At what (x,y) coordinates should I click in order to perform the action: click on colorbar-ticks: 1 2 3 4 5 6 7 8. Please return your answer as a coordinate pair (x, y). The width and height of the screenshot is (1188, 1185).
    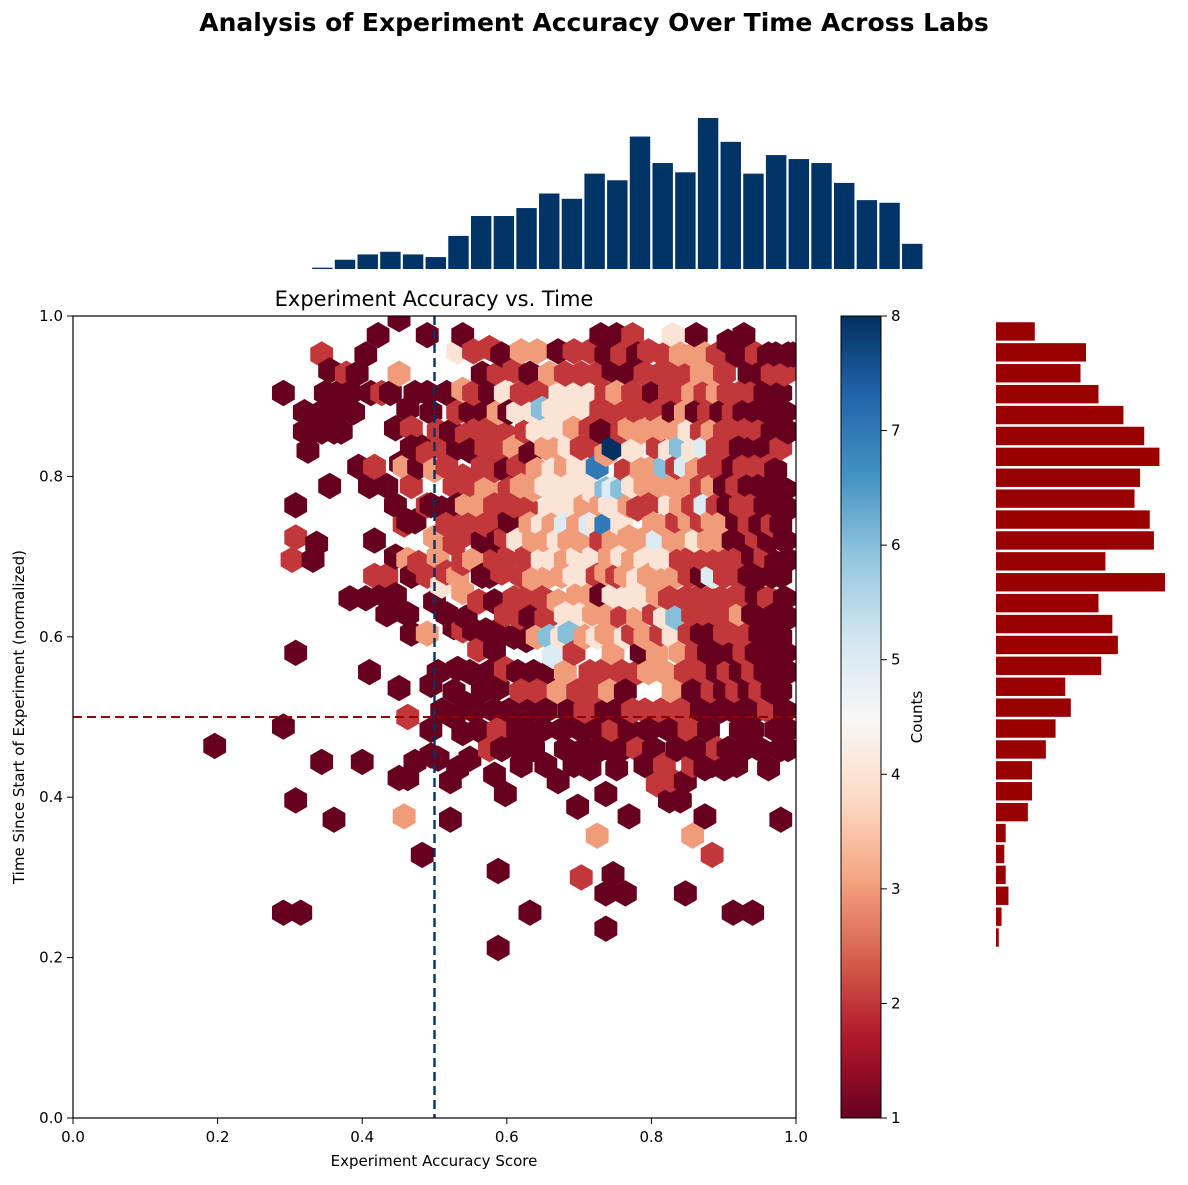
    Looking at the image, I should click on (891, 717).